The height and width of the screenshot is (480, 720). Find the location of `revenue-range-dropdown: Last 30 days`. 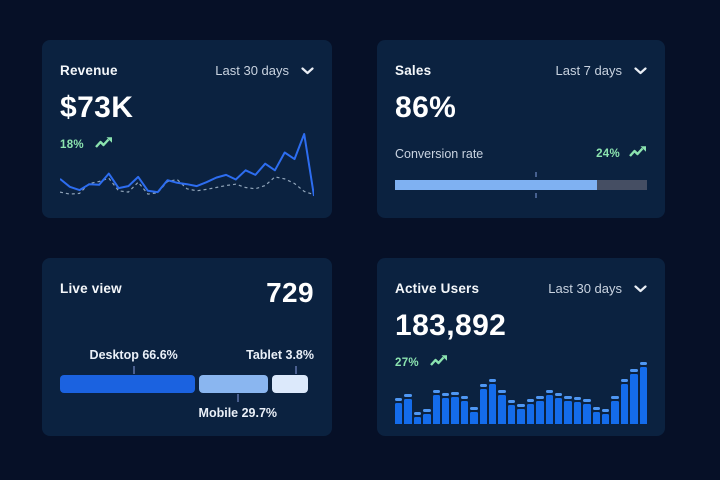

revenue-range-dropdown: Last 30 days is located at coordinates (264, 70).